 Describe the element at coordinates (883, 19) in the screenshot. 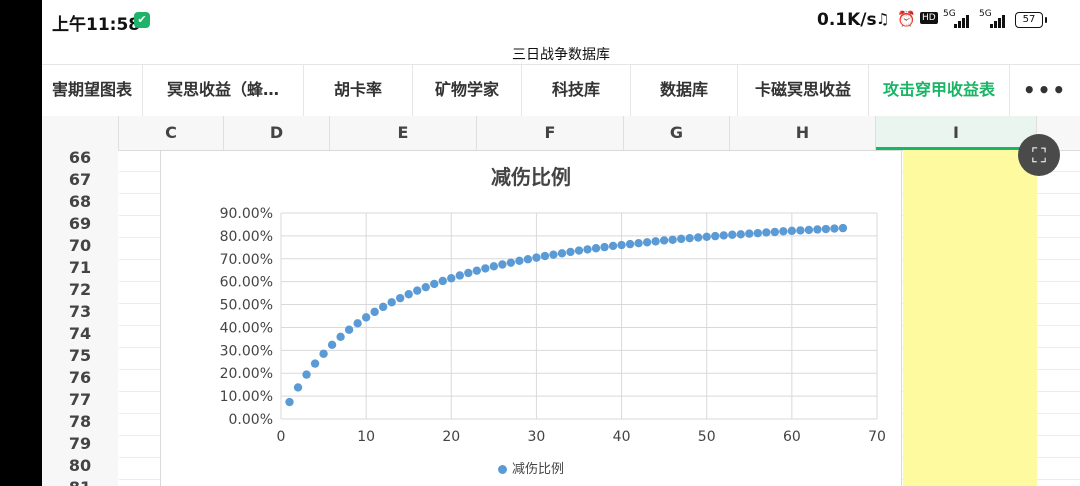

I see `headphones-icon: ♫` at that location.